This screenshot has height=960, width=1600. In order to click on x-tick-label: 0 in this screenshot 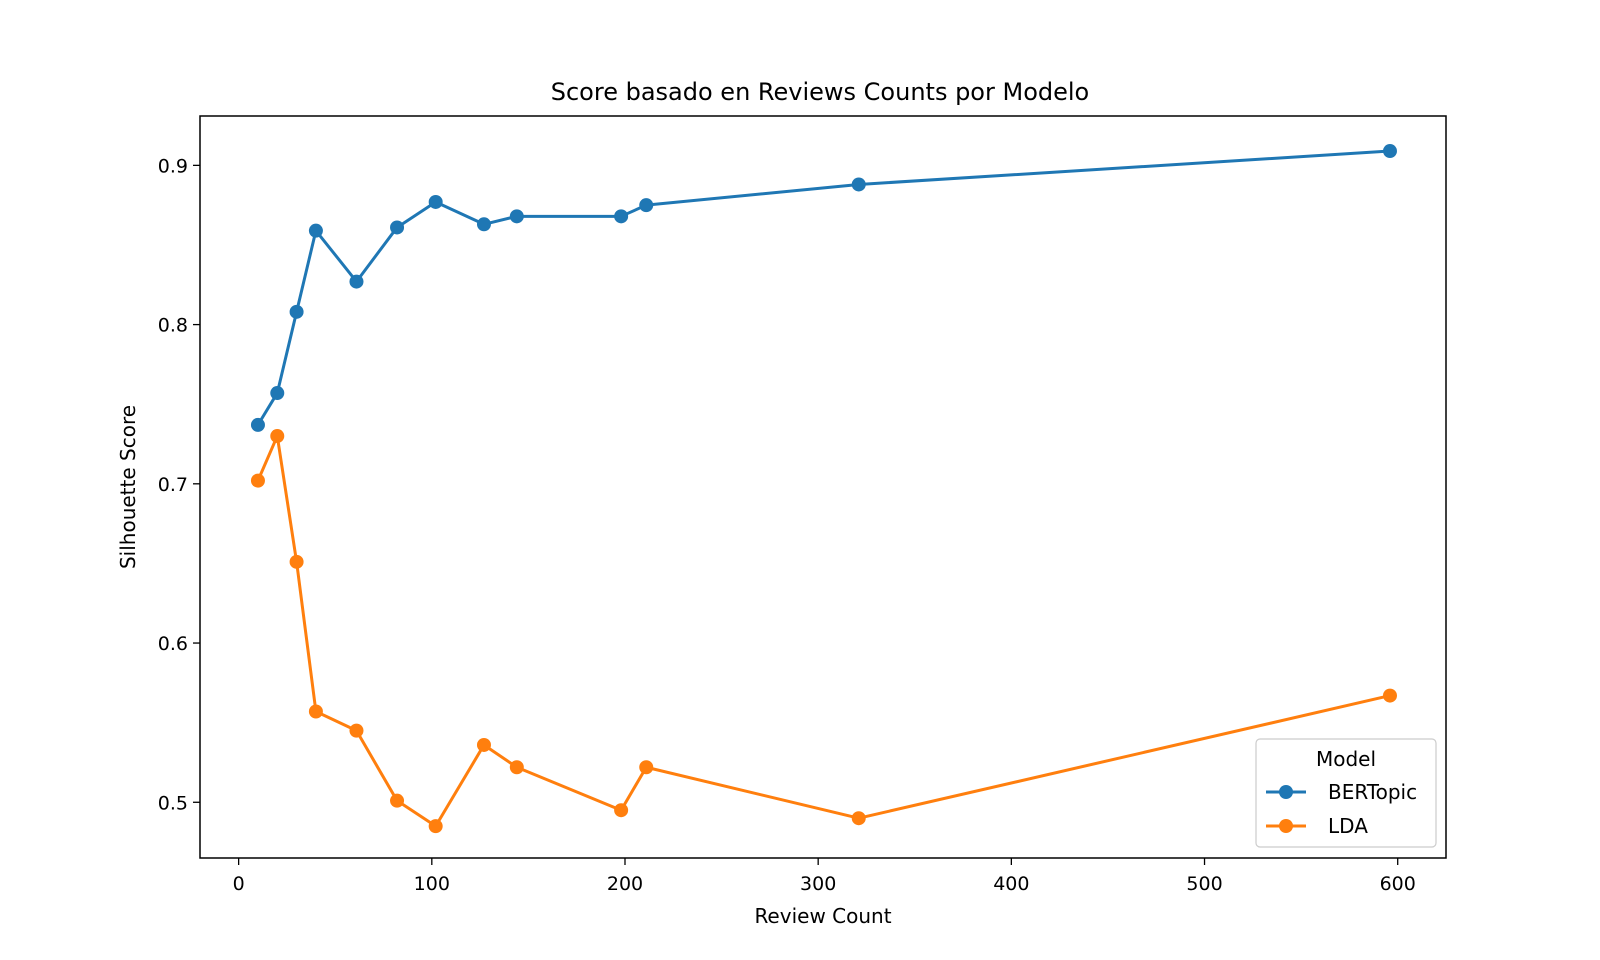, I will do `click(239, 884)`.